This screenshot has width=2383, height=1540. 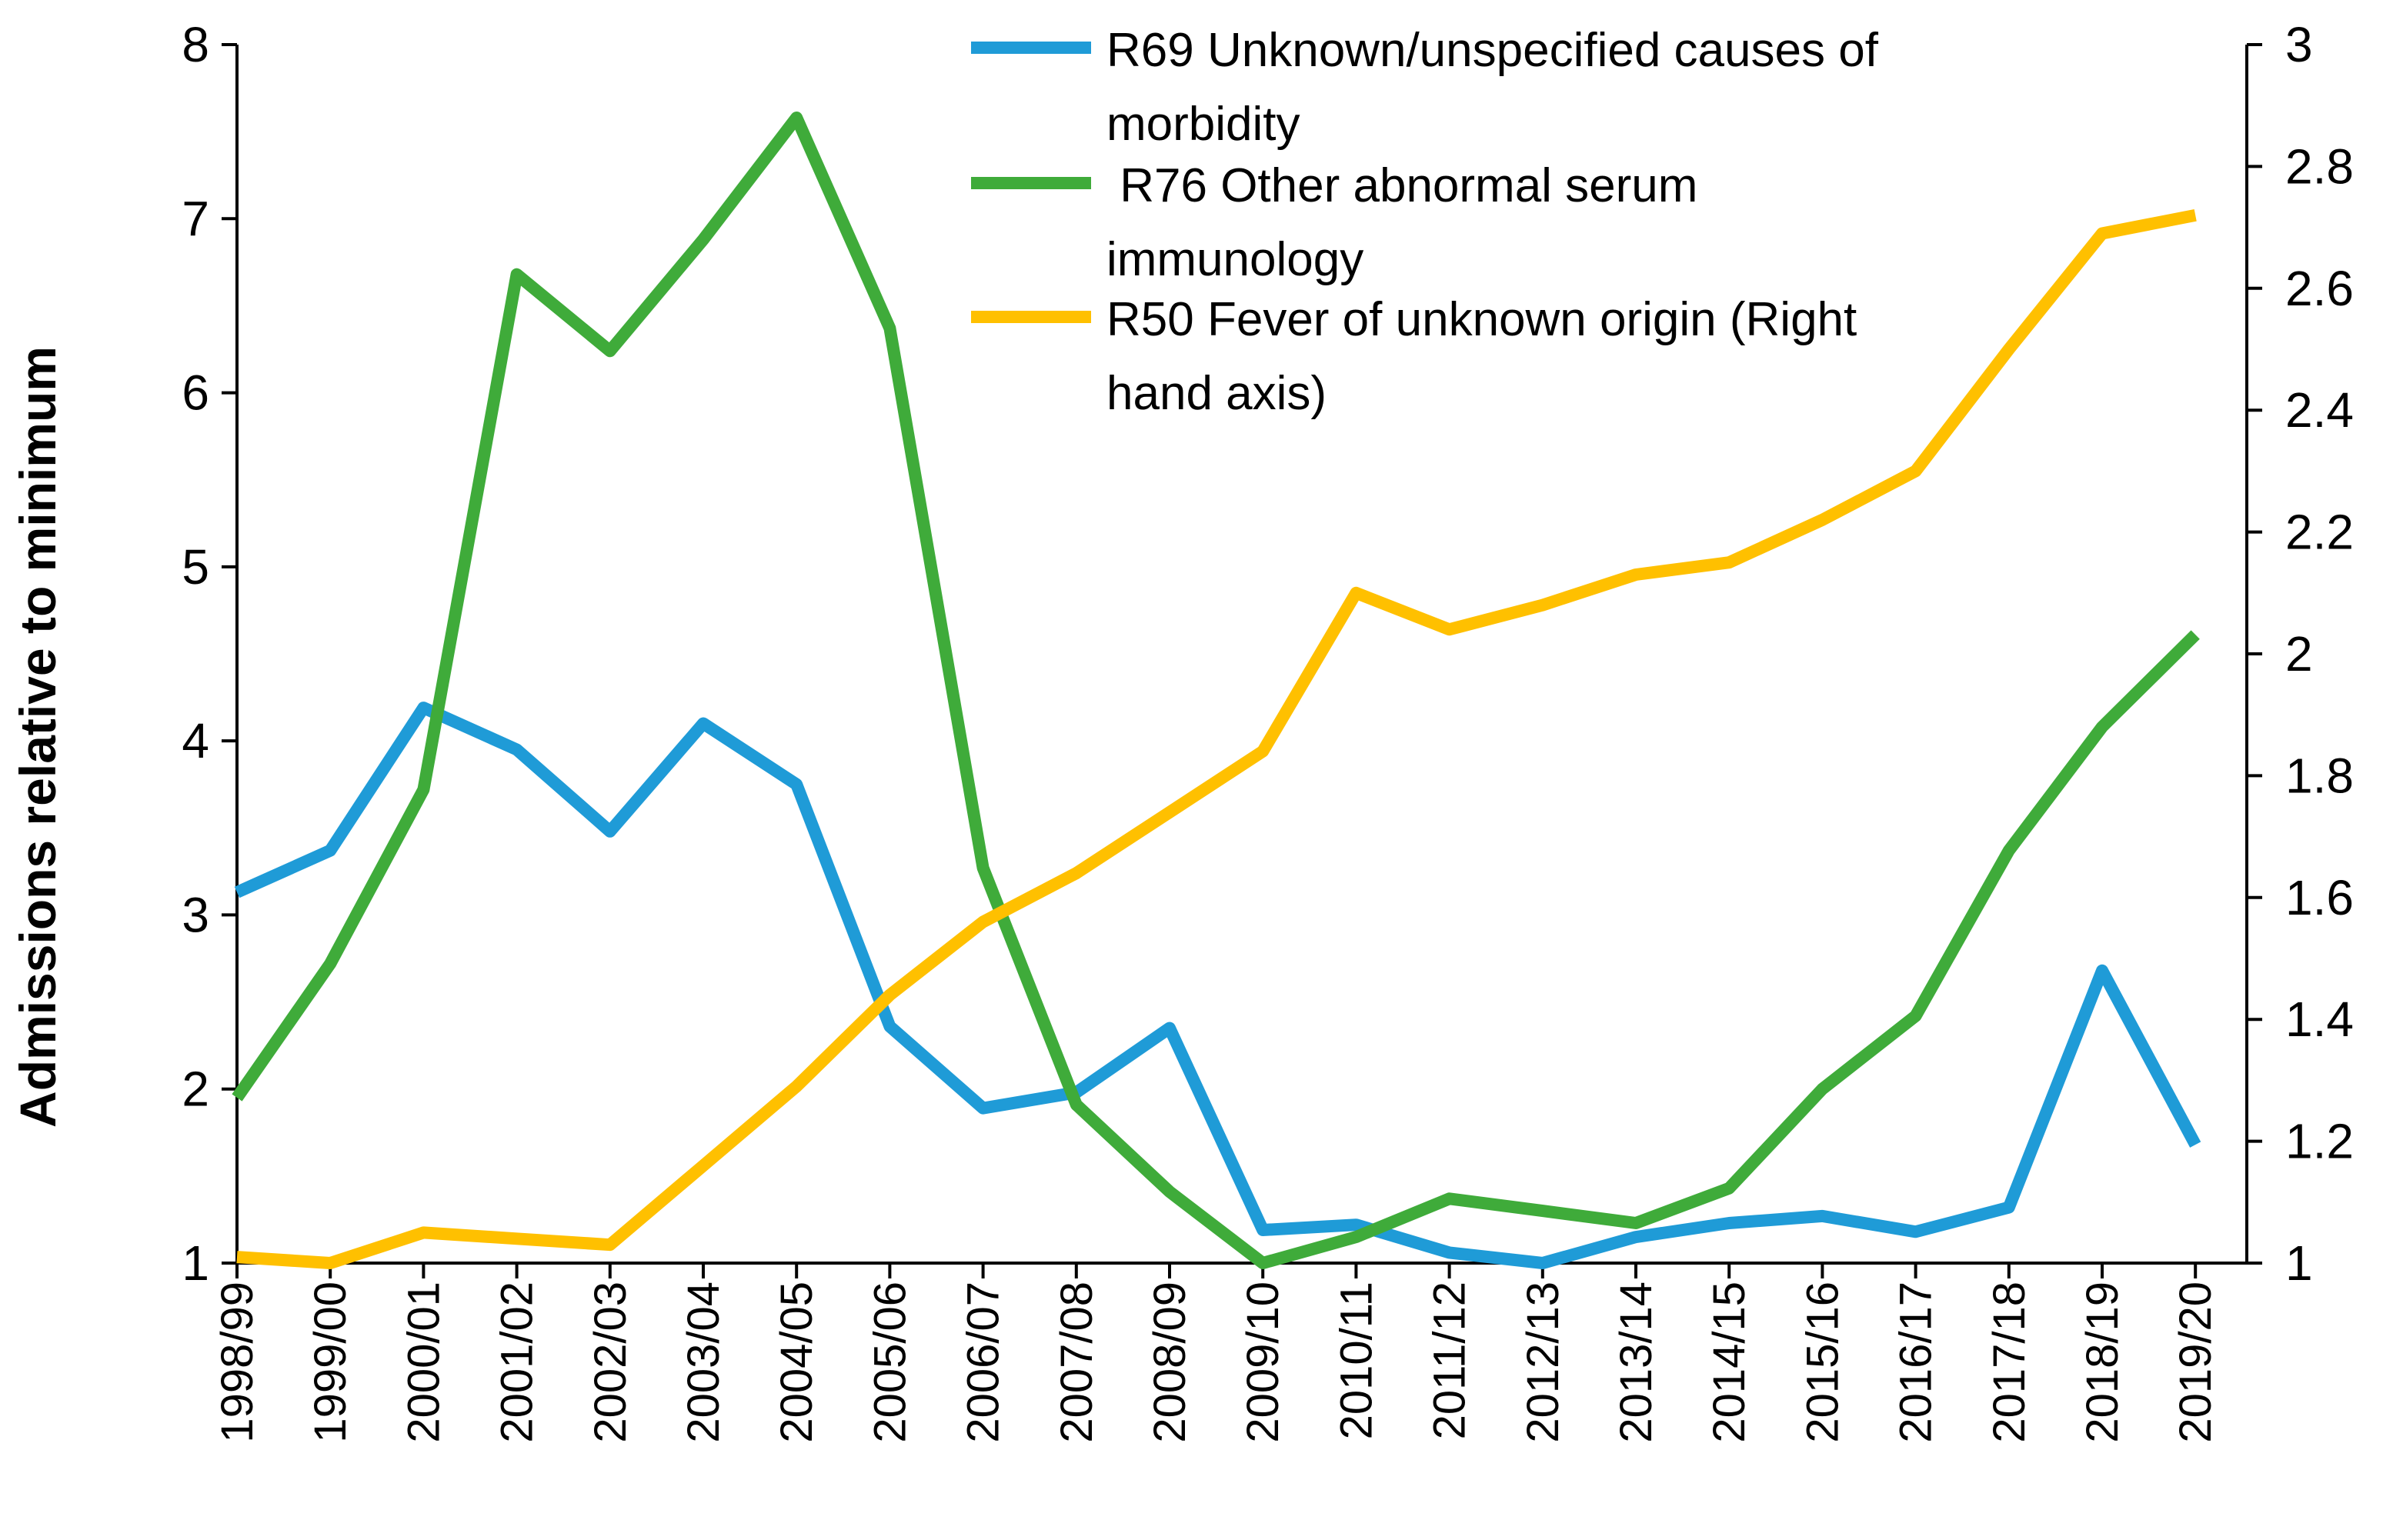 What do you see at coordinates (1263, 1362) in the screenshot?
I see `x-tick-label: 2009/10` at bounding box center [1263, 1362].